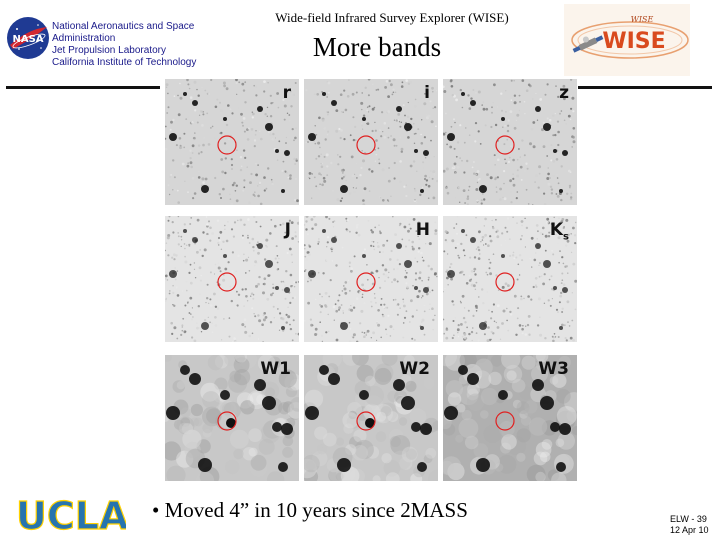 Image resolution: width=720 pixels, height=540 pixels. Describe the element at coordinates (286, 93) in the screenshot. I see `band-label: r` at that location.